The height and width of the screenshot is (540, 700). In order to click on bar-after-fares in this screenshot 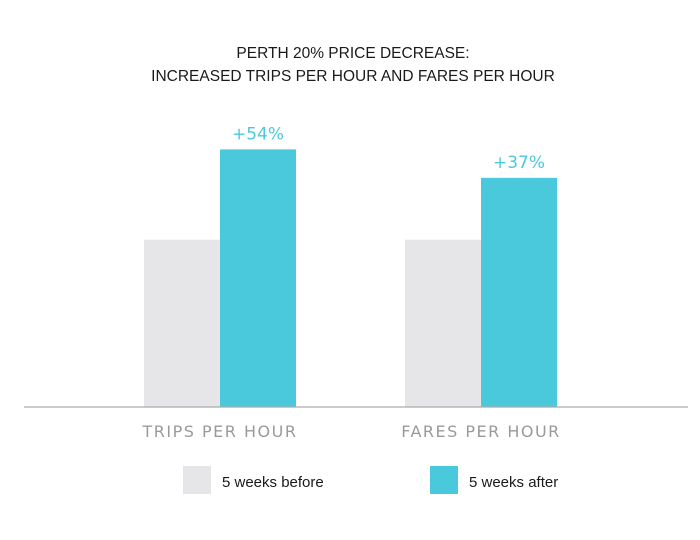, I will do `click(519, 292)`.